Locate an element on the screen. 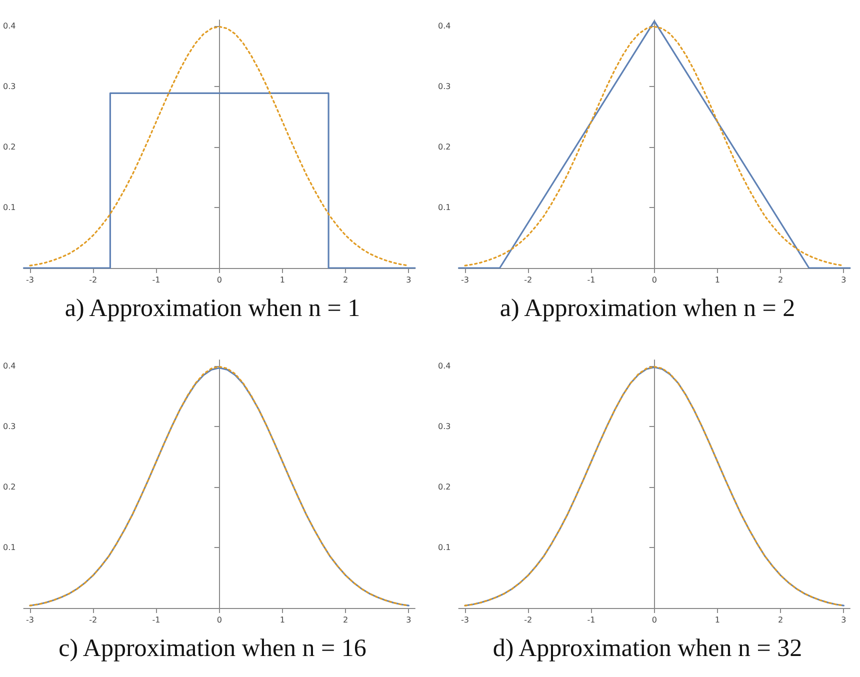 The image size is (860, 677). text: d) Approximation when n = 32 is located at coordinates (647, 648).